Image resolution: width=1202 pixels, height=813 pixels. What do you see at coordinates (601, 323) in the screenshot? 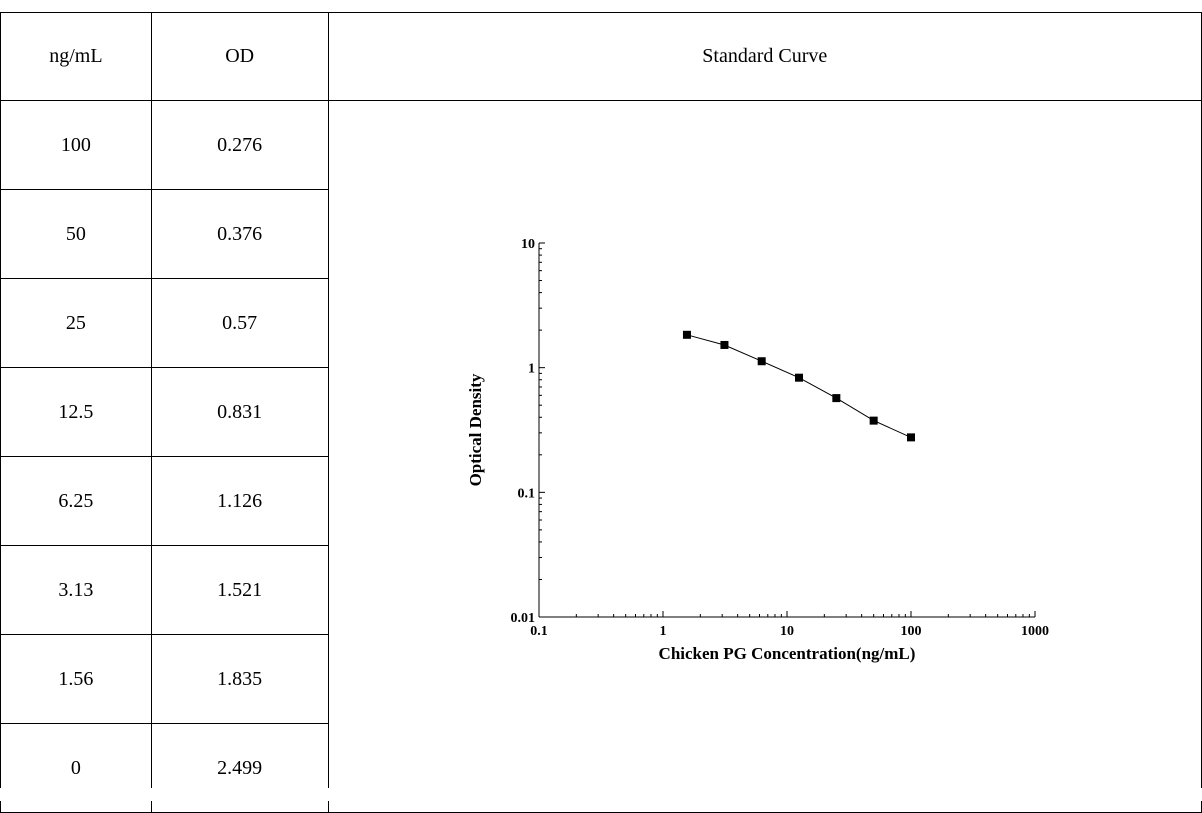
I see `table-row: 25 0.57` at bounding box center [601, 323].